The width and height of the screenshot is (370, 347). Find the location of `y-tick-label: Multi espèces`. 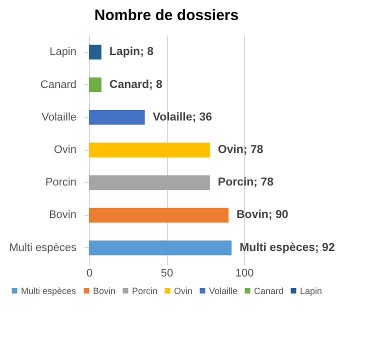

y-tick-label: Multi espèces is located at coordinates (43, 248).